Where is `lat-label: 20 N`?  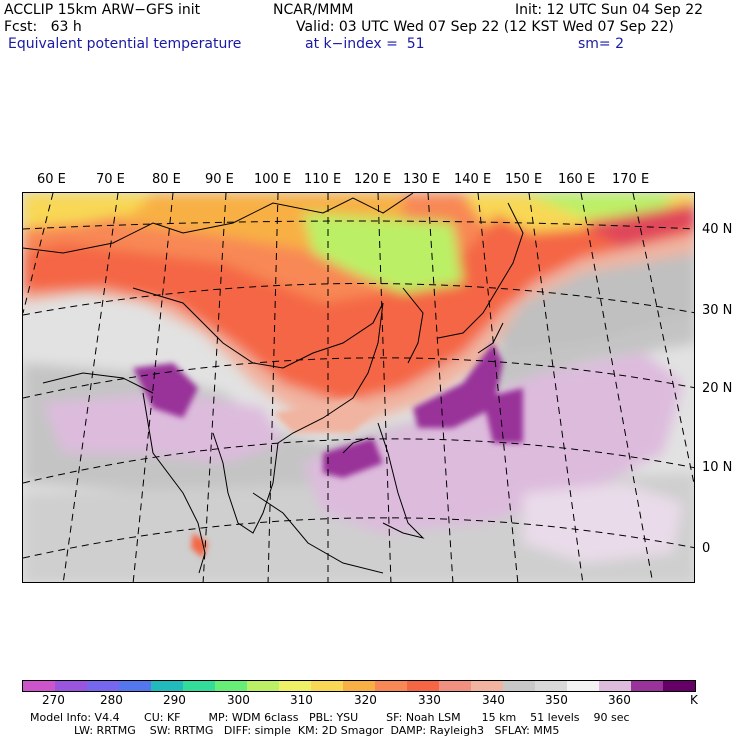
lat-label: 20 N is located at coordinates (717, 388).